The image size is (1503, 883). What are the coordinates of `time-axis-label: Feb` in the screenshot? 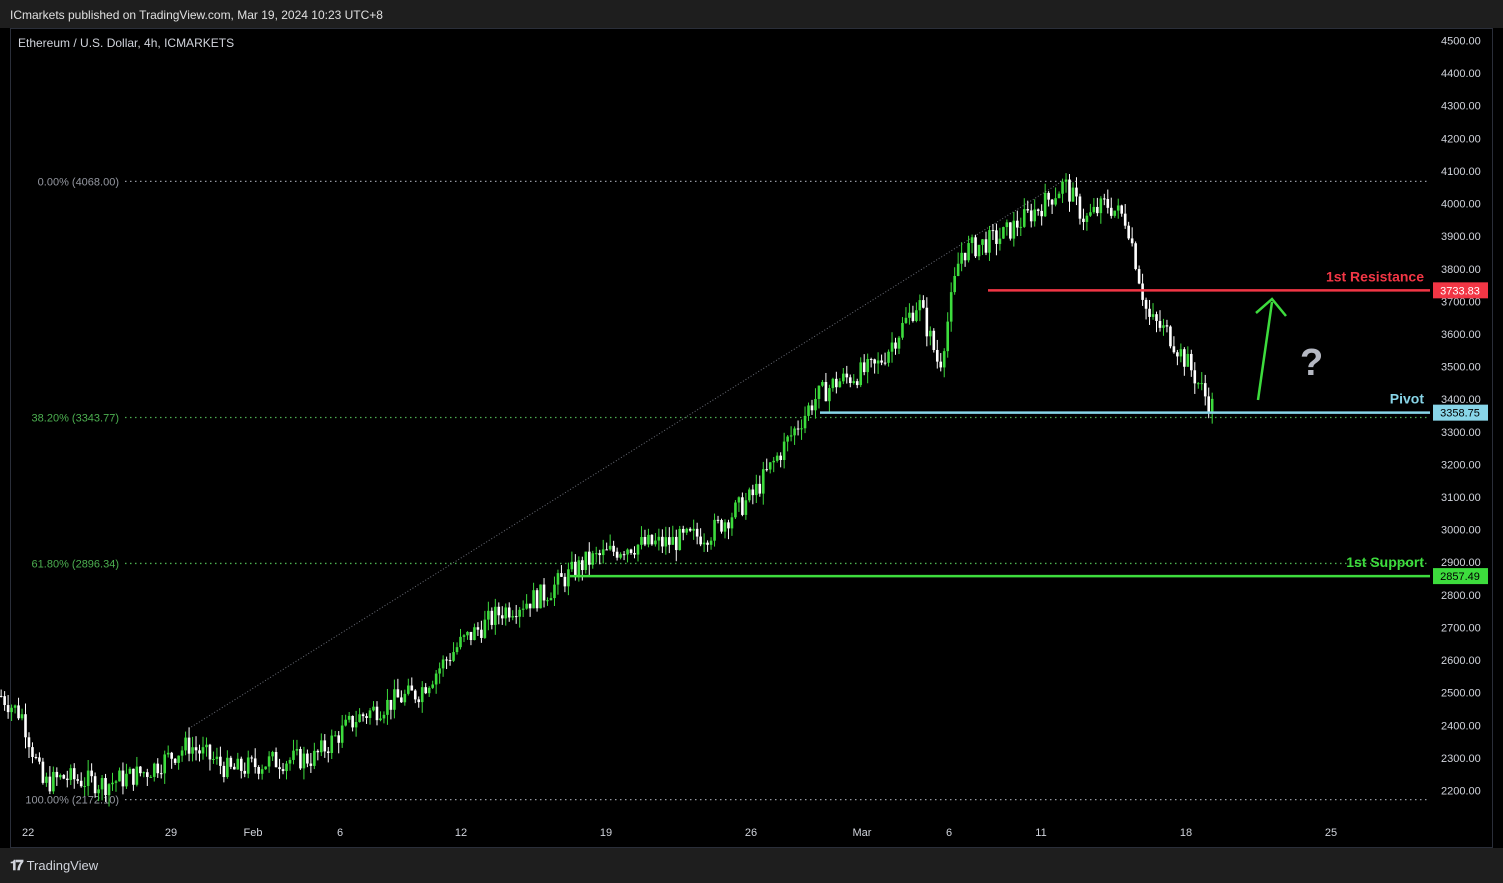 It's located at (253, 833).